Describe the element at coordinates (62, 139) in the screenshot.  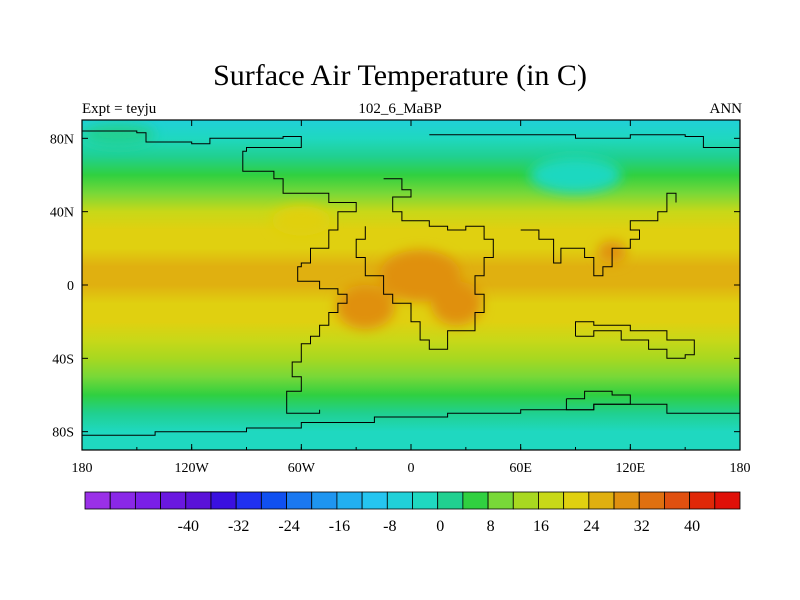
I see `y-tick-label: 80N` at that location.